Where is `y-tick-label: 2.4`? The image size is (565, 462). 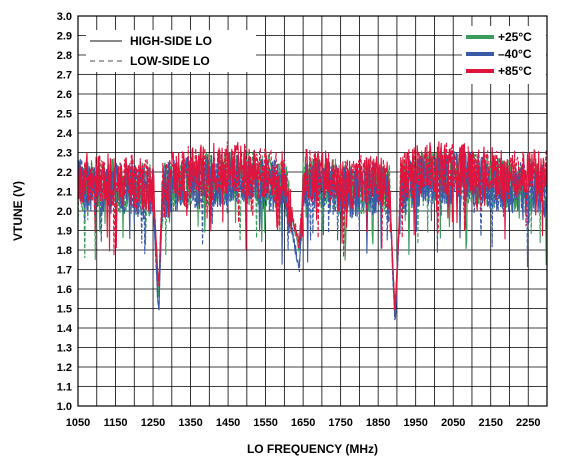
y-tick-label: 2.4 is located at coordinates (65, 134).